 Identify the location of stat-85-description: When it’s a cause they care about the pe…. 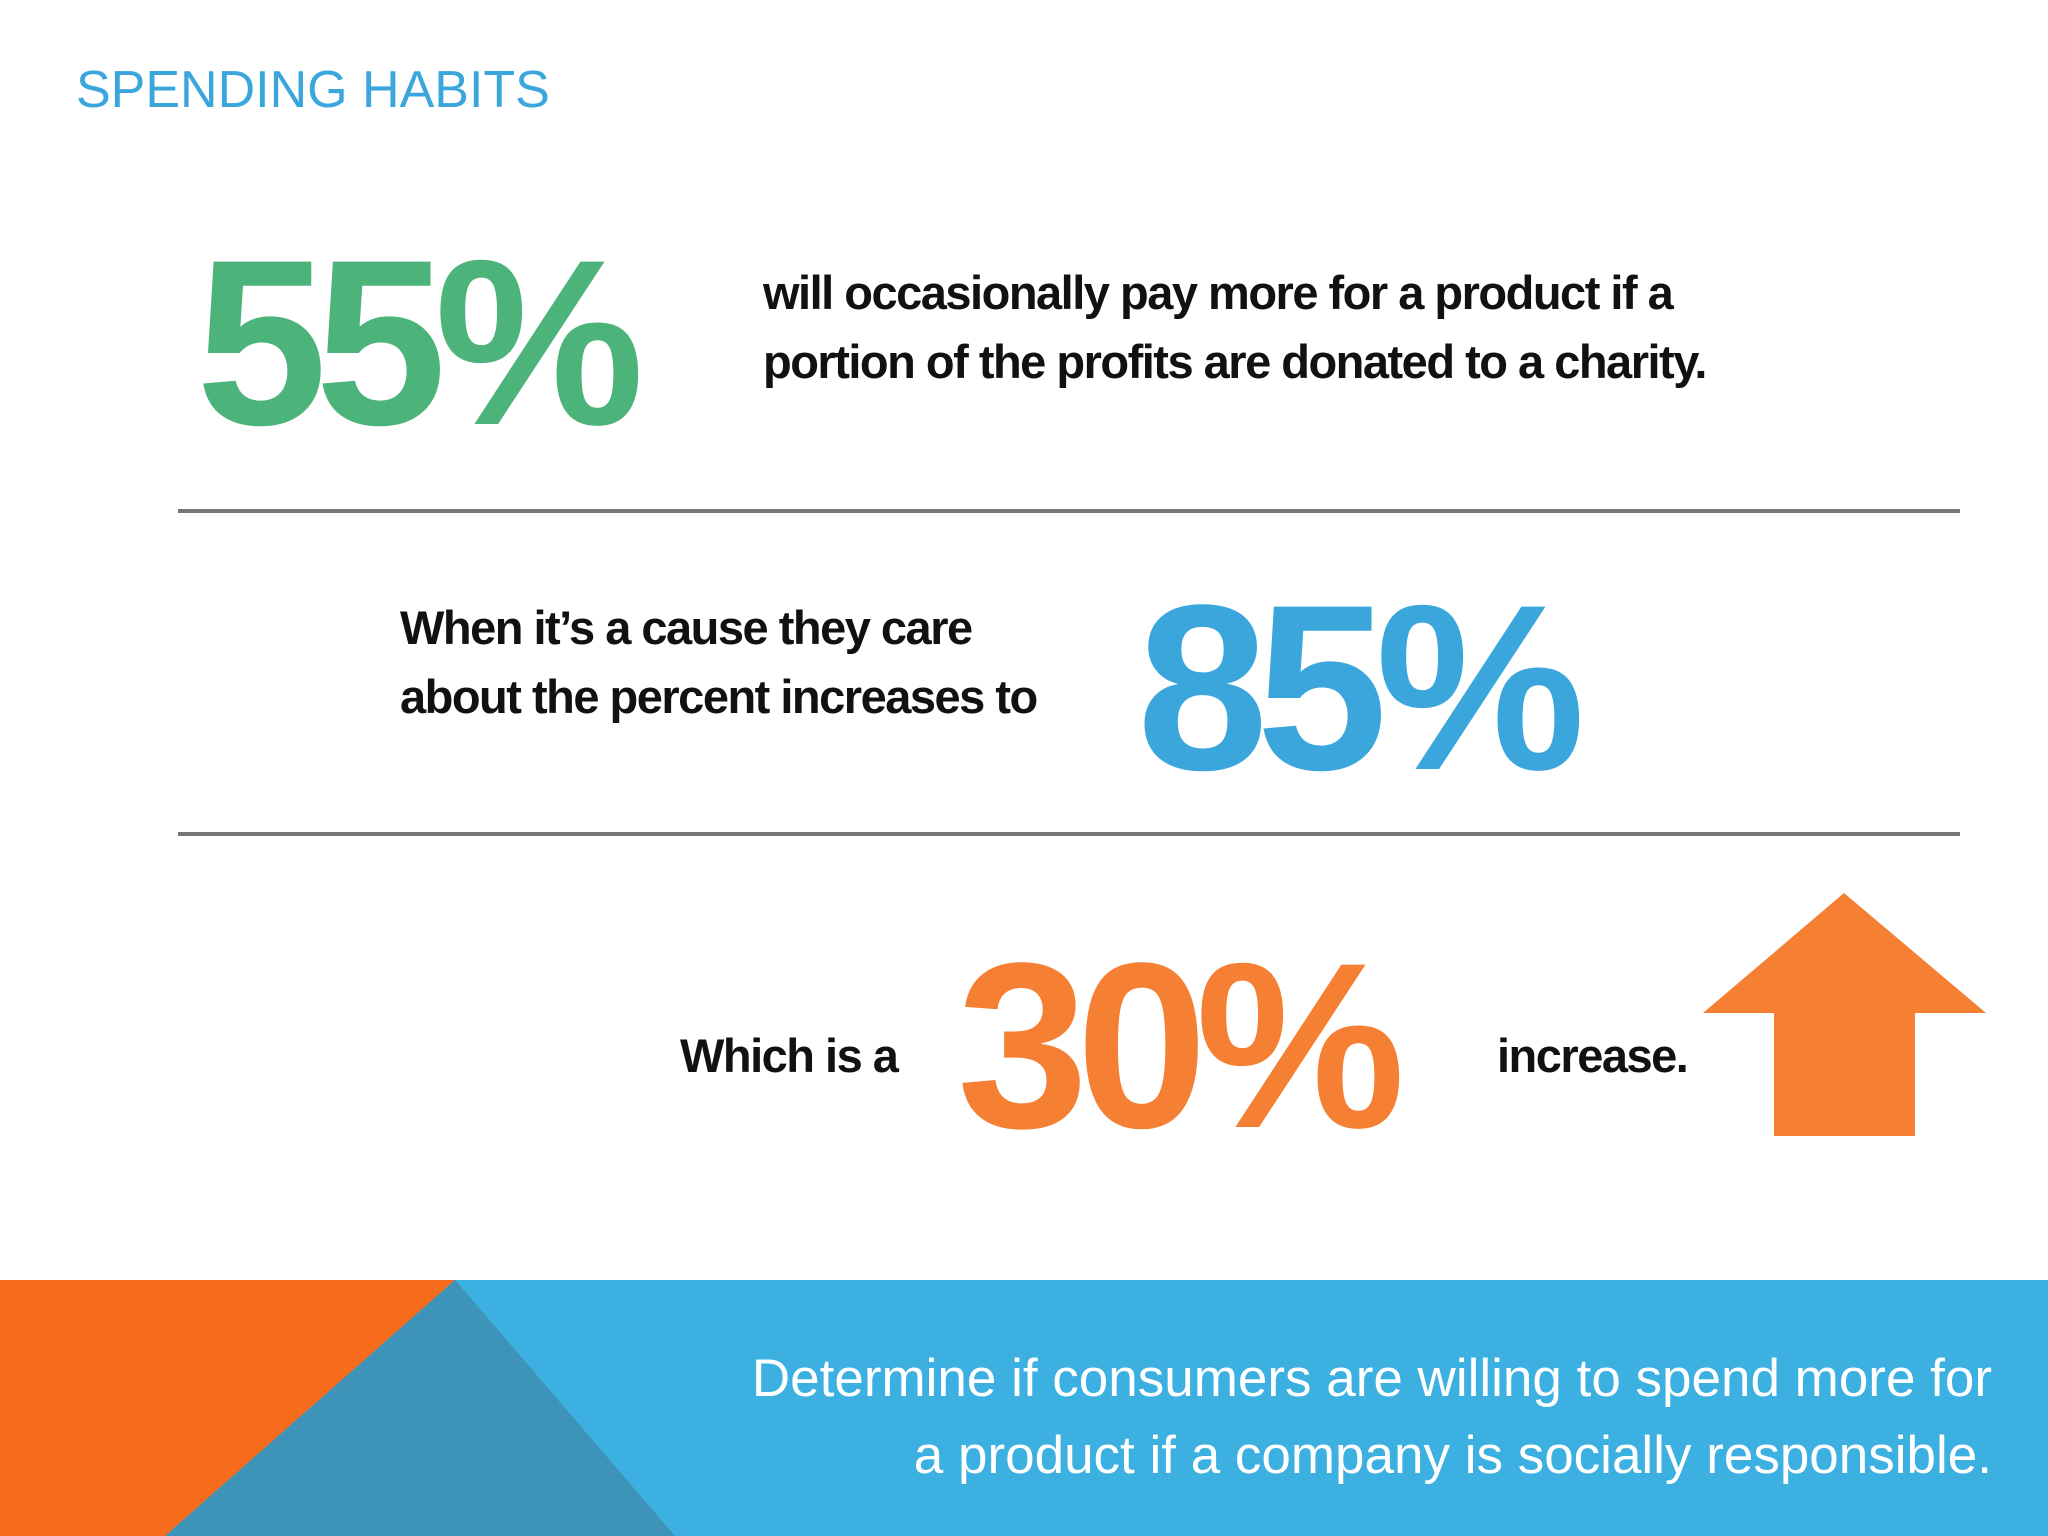
(719, 662).